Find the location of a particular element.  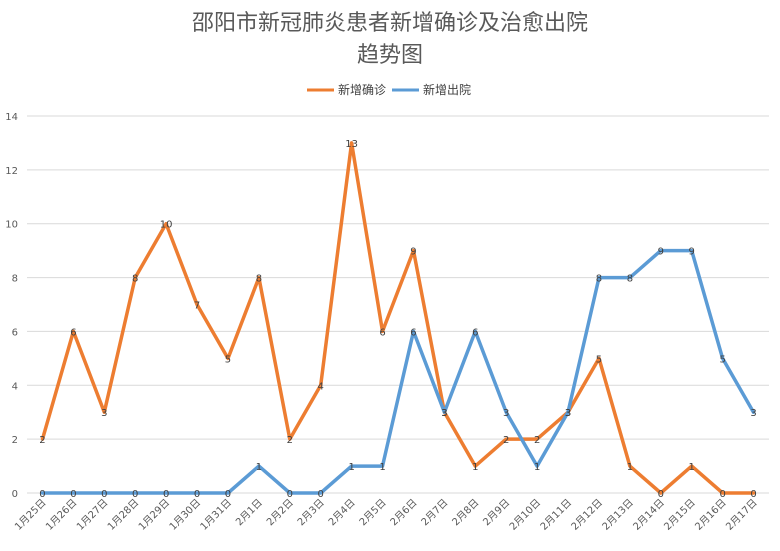

x-tick-label: 2月10日 is located at coordinates (525, 515).